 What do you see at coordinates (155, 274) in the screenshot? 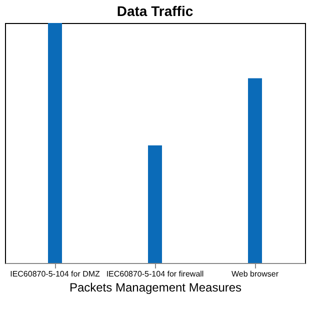
I see `x-tick-label: IEC60870-5-104 for firewall` at bounding box center [155, 274].